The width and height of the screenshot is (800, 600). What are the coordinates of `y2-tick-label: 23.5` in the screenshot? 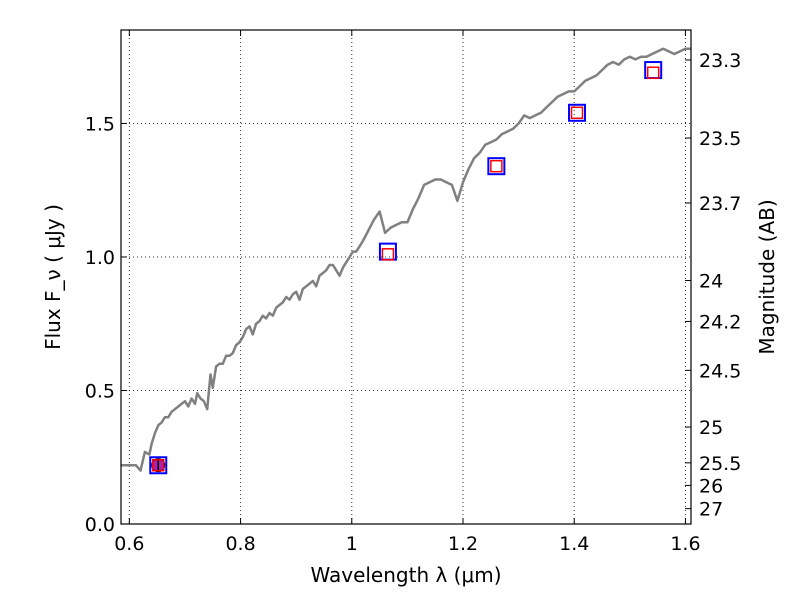 It's located at (720, 139).